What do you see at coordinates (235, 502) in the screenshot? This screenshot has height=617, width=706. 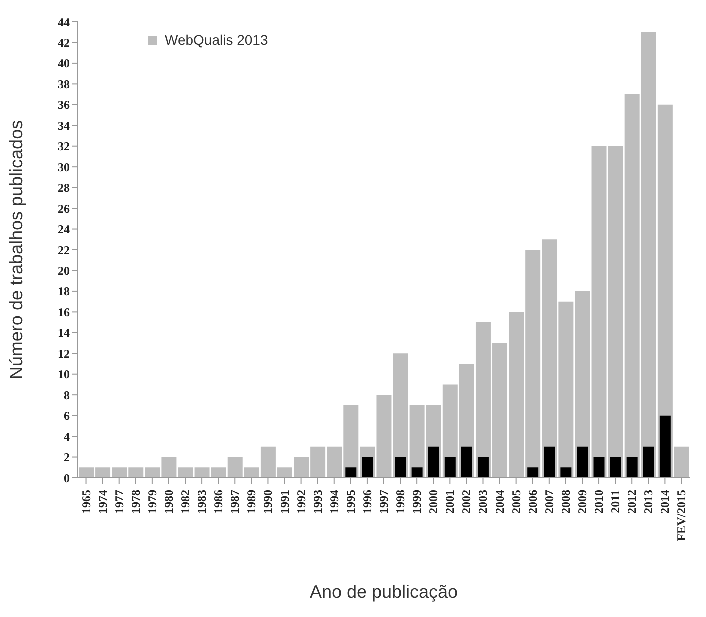 I see `x-tick-label: 1987` at bounding box center [235, 502].